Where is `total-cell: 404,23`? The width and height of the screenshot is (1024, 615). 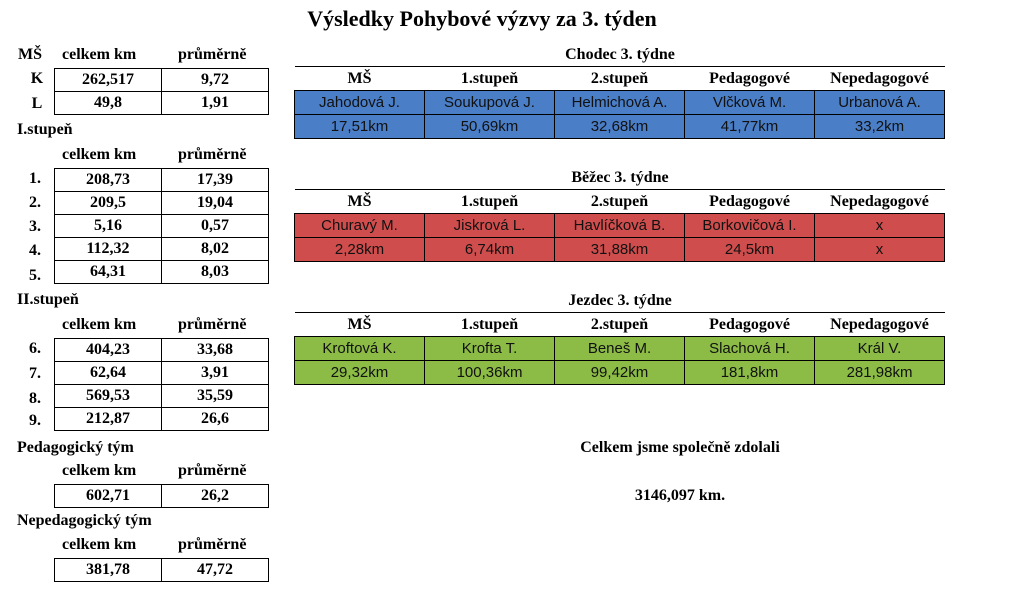 total-cell: 404,23 is located at coordinates (108, 350).